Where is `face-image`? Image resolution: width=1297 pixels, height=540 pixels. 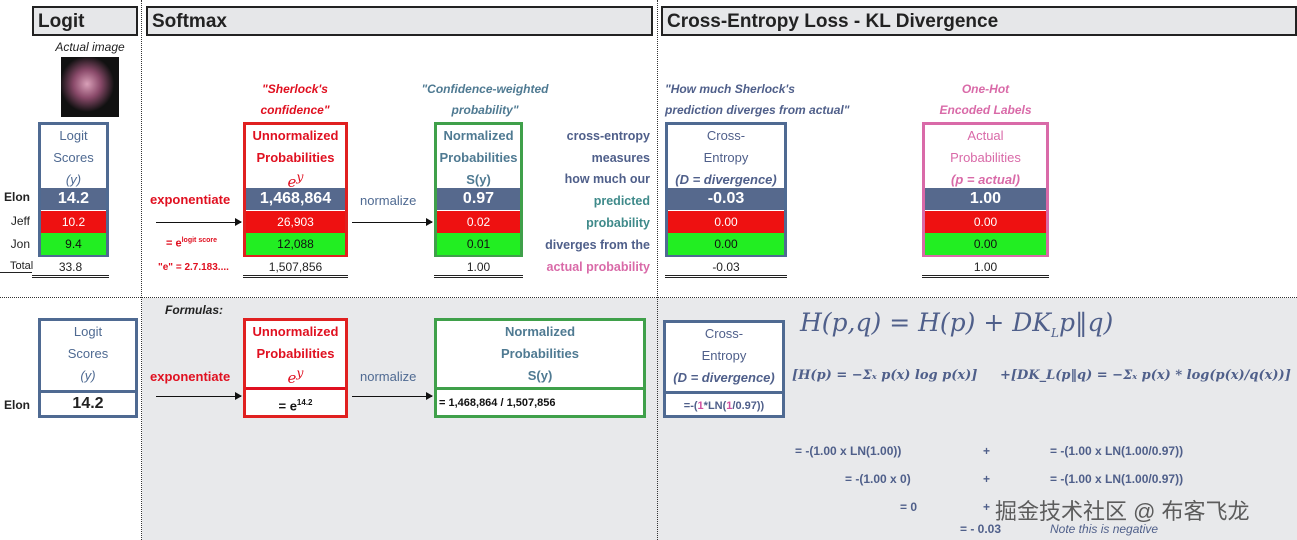 face-image is located at coordinates (90, 87).